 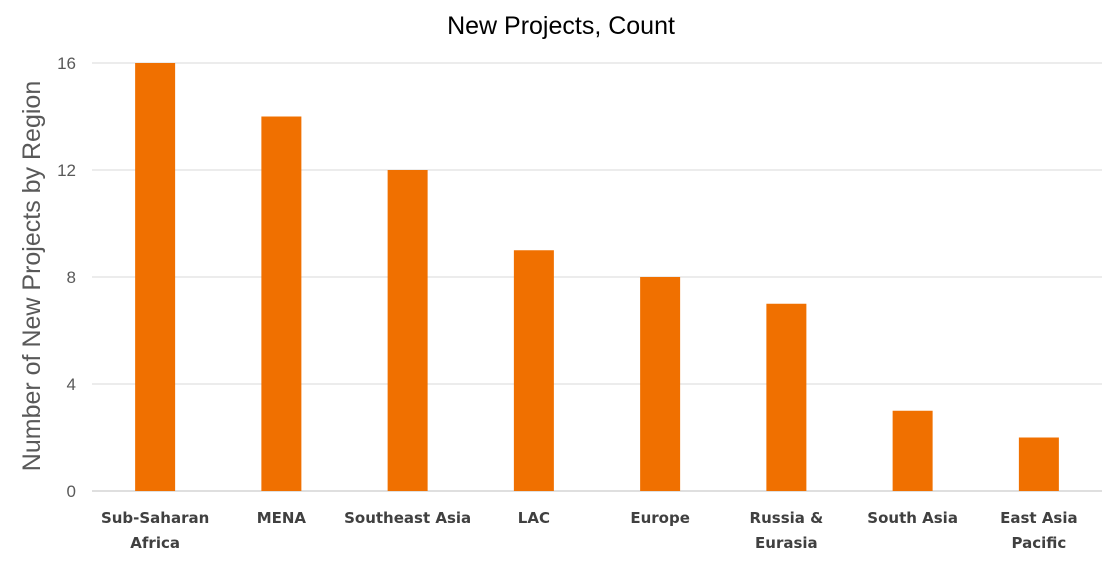 I want to click on x-tick-label-line: Europe, so click(x=660, y=518).